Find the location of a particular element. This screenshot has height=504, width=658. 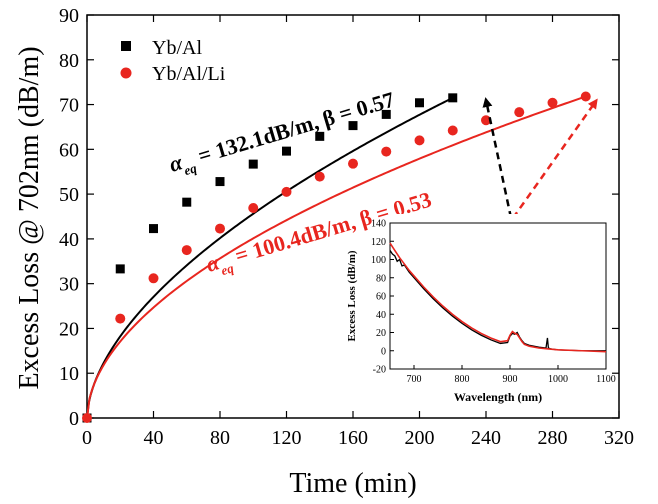

main-y-tick-label: 0 is located at coordinates (74, 419).